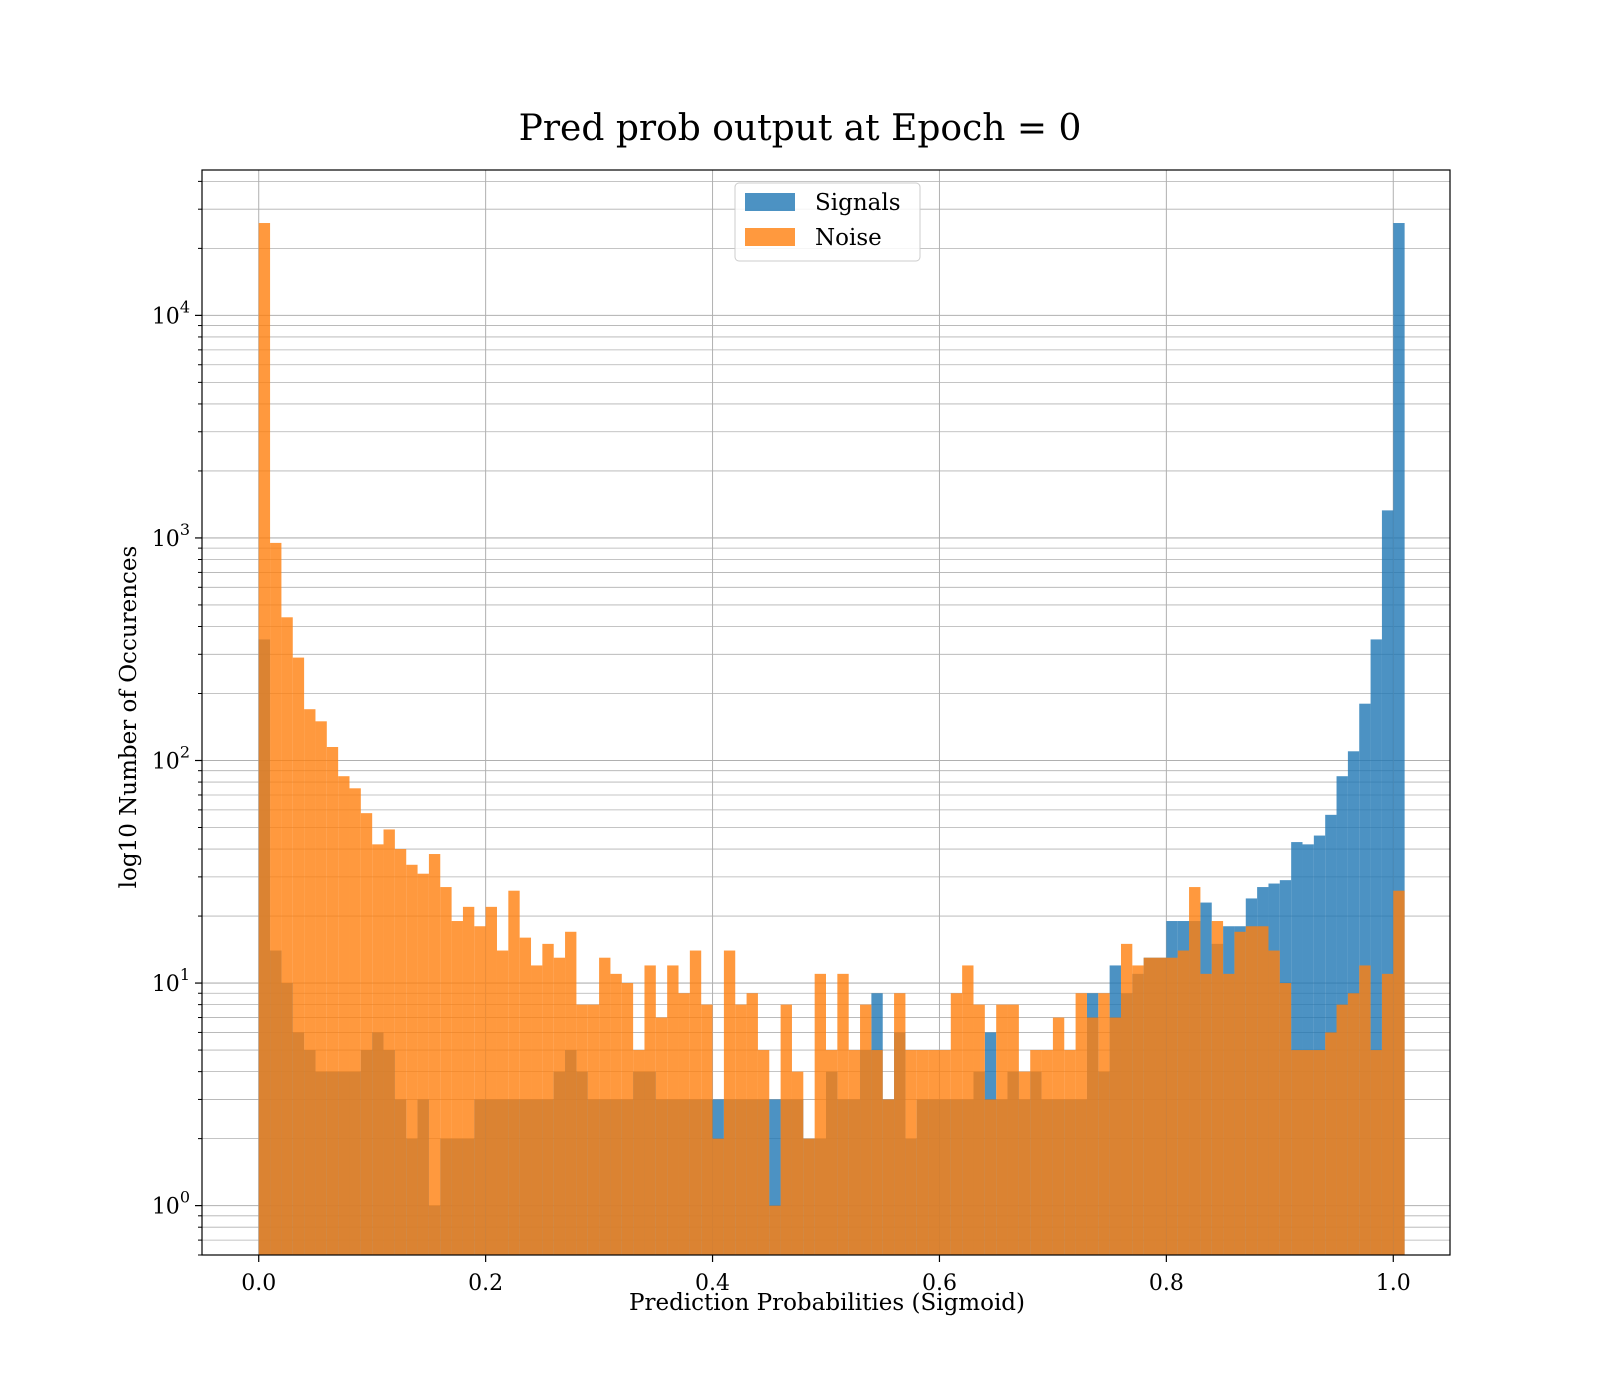 This screenshot has height=1400, width=1600. What do you see at coordinates (171, 981) in the screenshot?
I see `y-tick-label-1: 10¹` at bounding box center [171, 981].